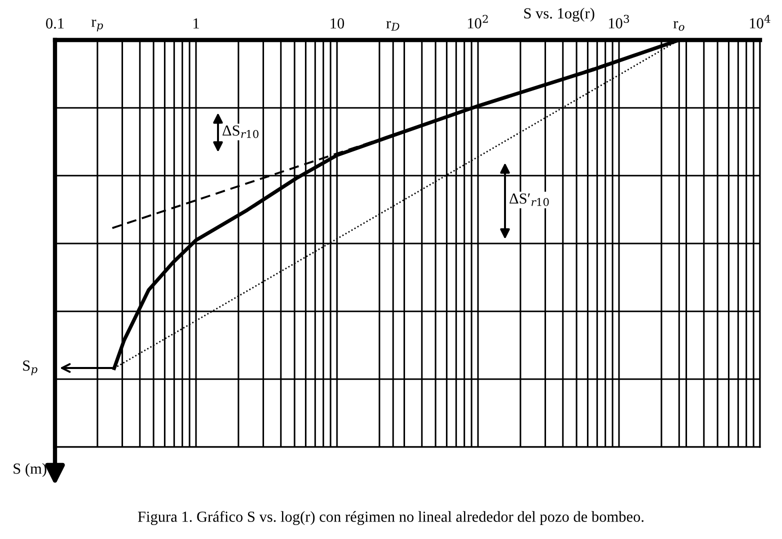 The image size is (782, 539). What do you see at coordinates (529, 199) in the screenshot?
I see `annotation: ΔS′$_{r10}$` at bounding box center [529, 199].